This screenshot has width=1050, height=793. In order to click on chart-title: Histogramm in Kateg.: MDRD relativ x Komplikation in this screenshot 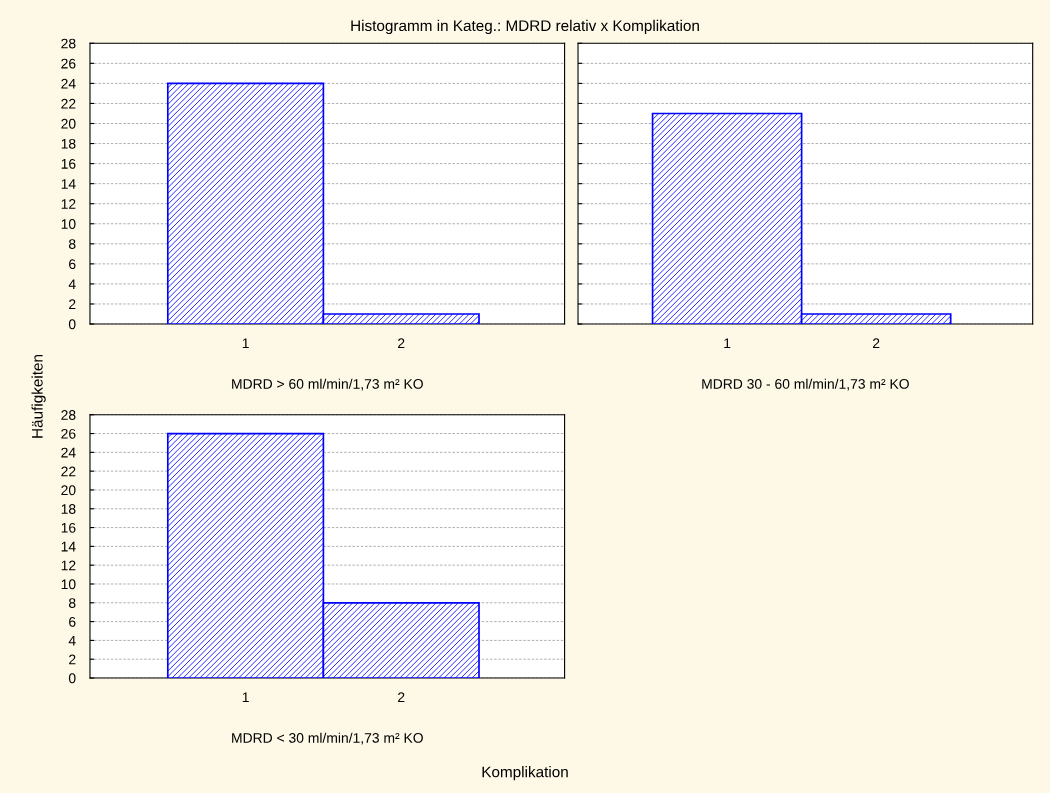, I will do `click(525, 27)`.